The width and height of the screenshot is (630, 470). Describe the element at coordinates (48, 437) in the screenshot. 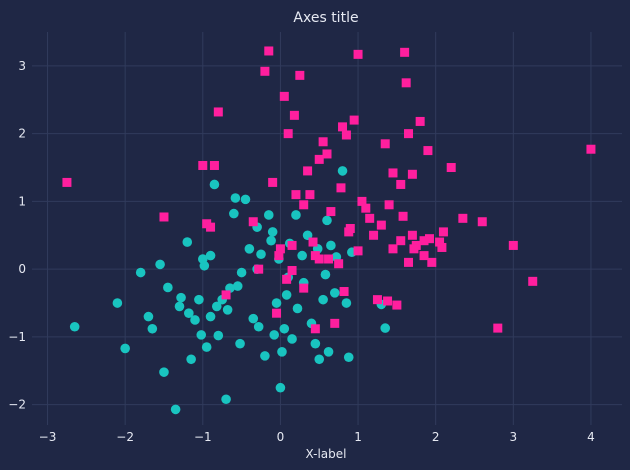

I see `x-tick-label: −3` at that location.